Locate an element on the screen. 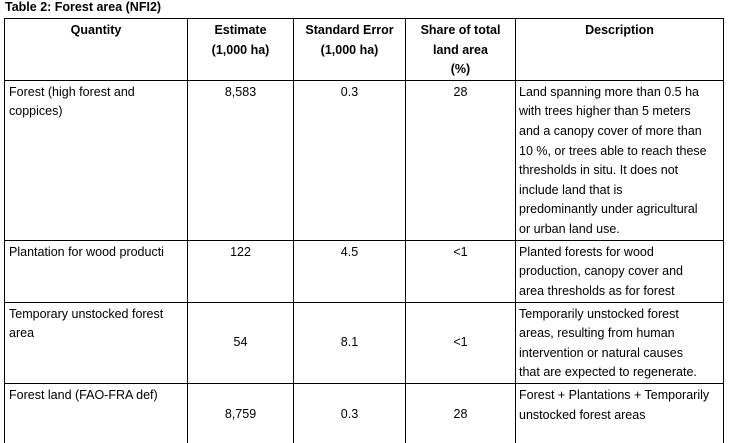  cell-estimate: 122 is located at coordinates (240, 271).